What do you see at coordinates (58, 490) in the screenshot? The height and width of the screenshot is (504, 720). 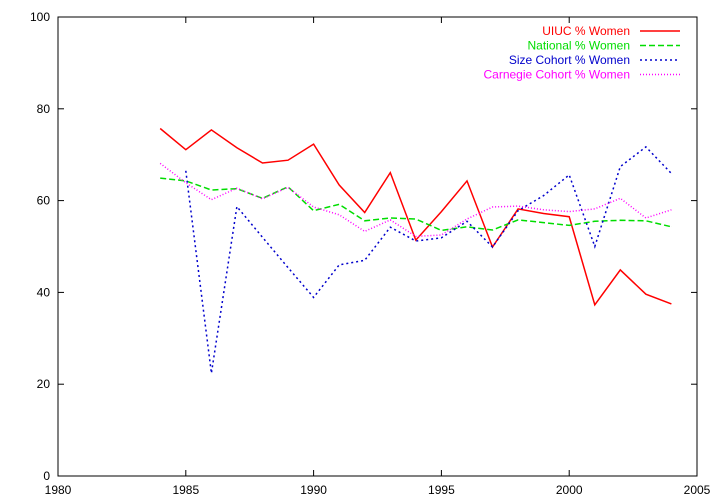 I see `x-tick-label: 1980` at bounding box center [58, 490].